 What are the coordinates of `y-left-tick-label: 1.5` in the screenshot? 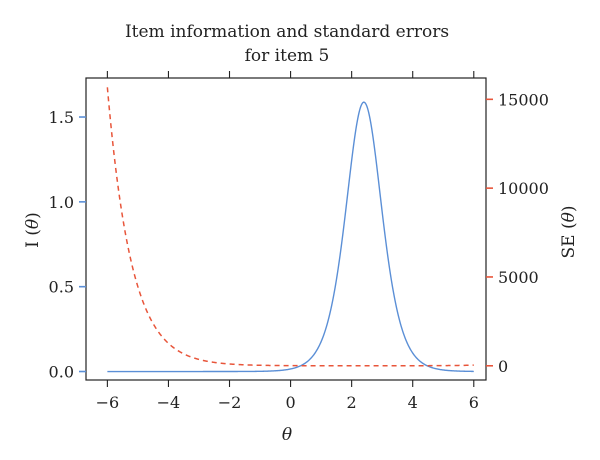 It's located at (61, 117).